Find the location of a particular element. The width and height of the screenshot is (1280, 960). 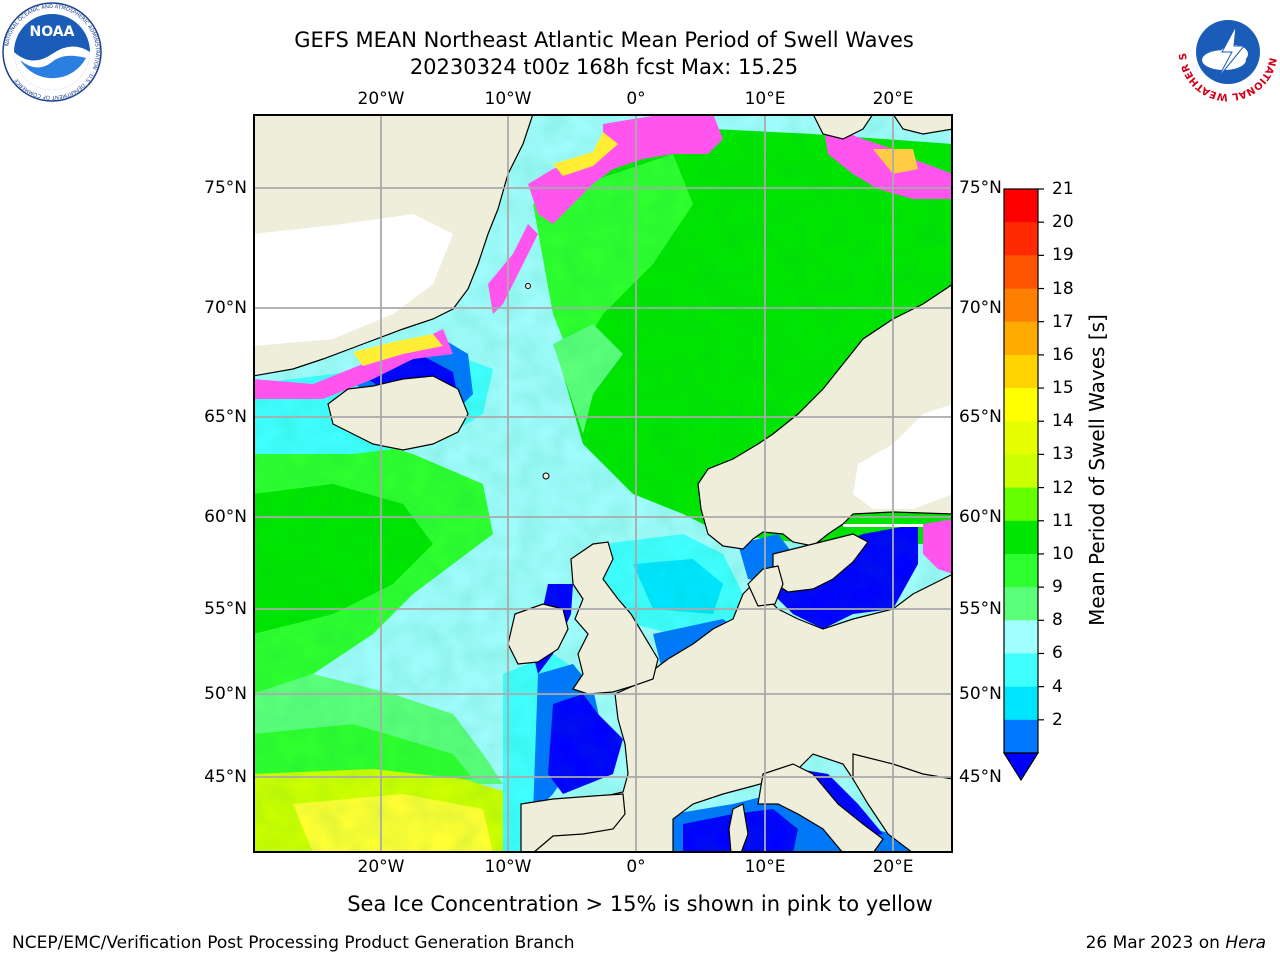

bottom-tick-20w: 20°W is located at coordinates (381, 867).